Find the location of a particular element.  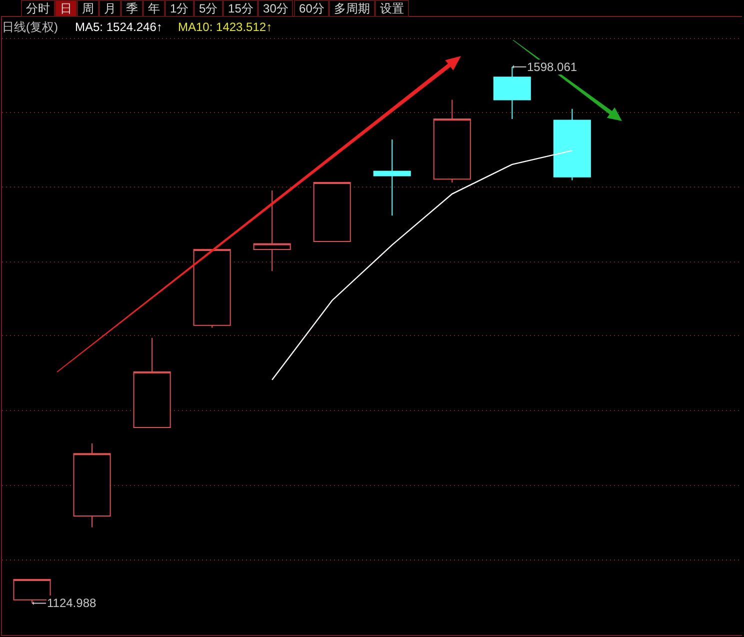

annotation: 多周期 is located at coordinates (352, 9).